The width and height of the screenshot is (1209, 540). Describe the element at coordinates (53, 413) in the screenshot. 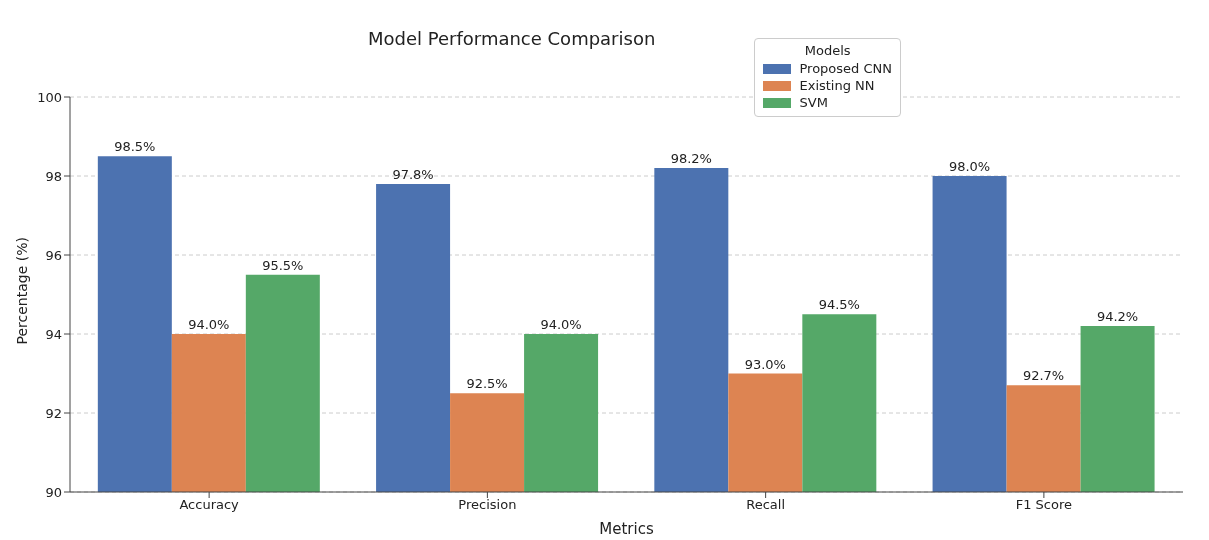

I see `y-tick-label: 92` at that location.